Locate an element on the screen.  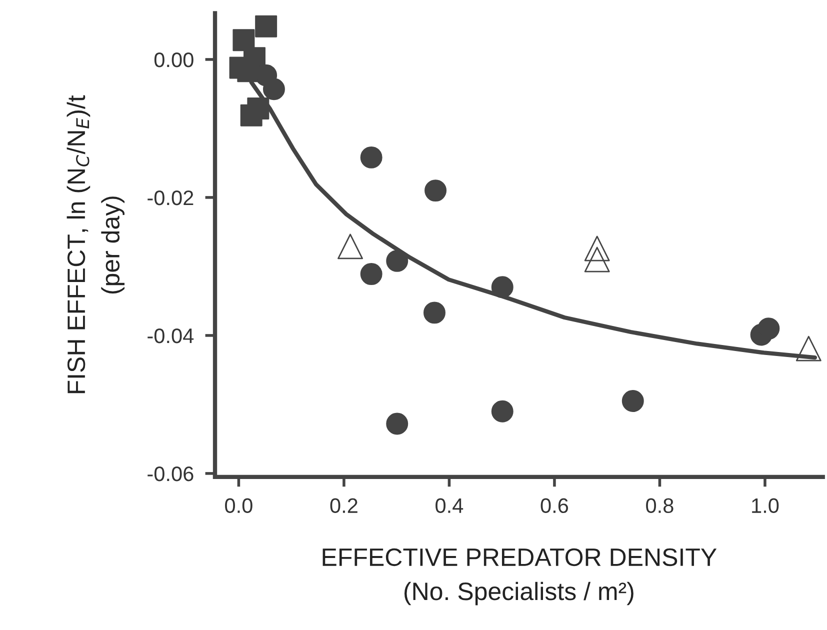
x-tick-label: 0.0 is located at coordinates (238, 506).